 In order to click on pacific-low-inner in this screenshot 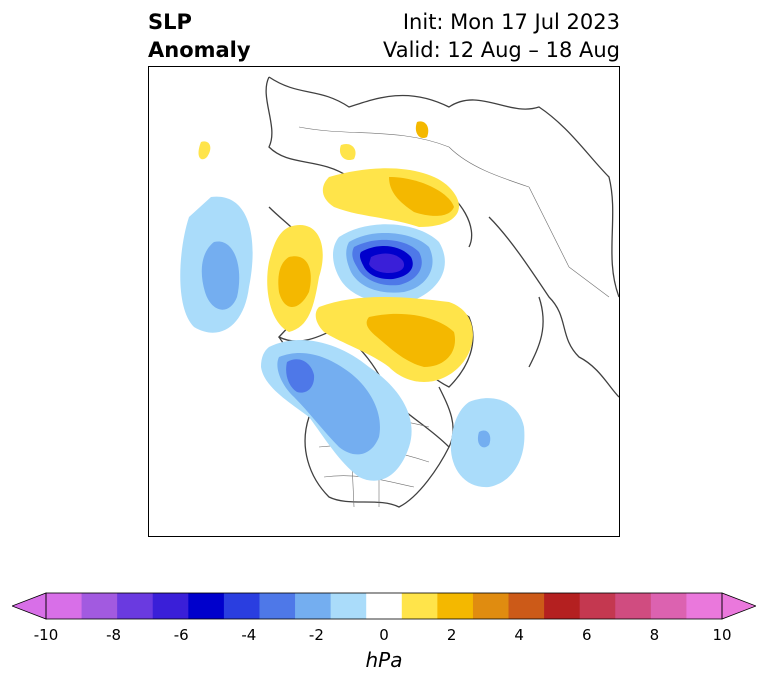, I will do `click(220, 275)`.